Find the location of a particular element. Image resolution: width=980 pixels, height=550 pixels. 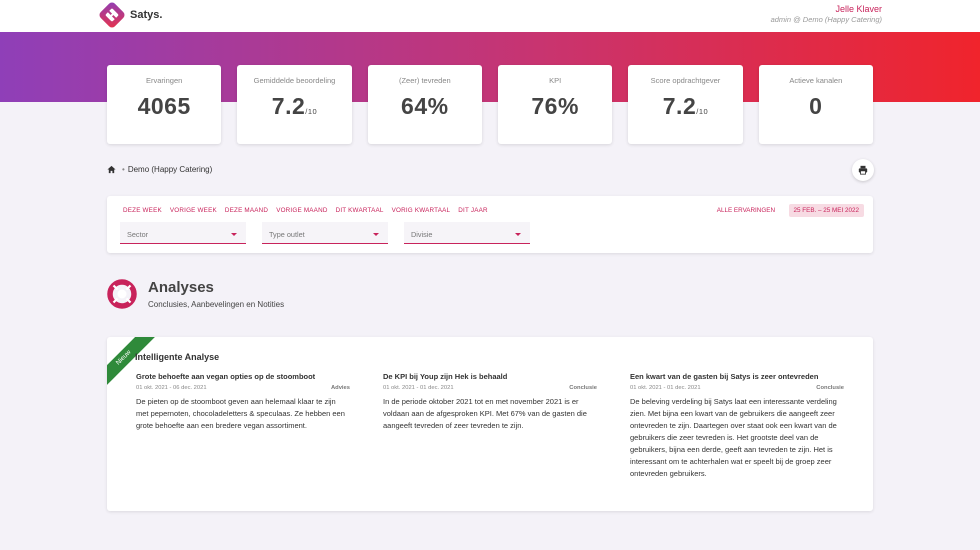

kpi-card-tevreden: (Zeer) tevreden 64% is located at coordinates (424, 104).